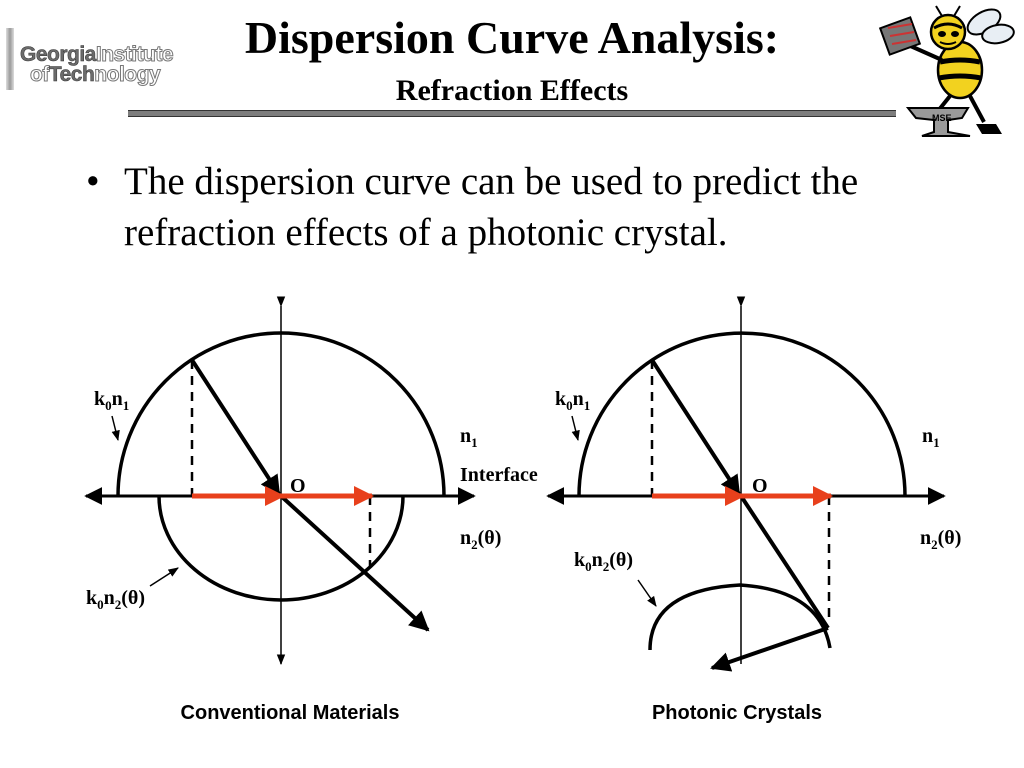 This screenshot has width=1024, height=768. I want to click on logo-word-of: of, so click(40, 74).